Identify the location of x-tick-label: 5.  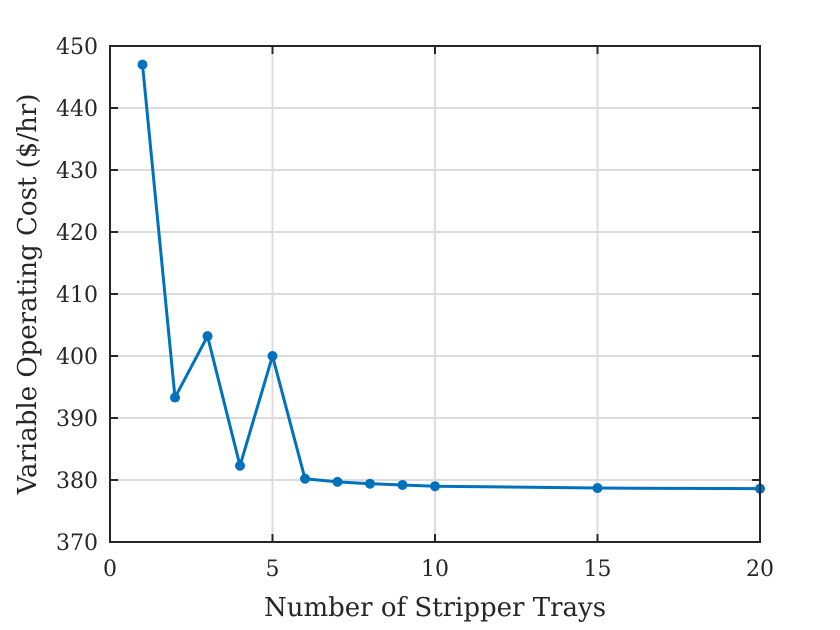
(273, 569).